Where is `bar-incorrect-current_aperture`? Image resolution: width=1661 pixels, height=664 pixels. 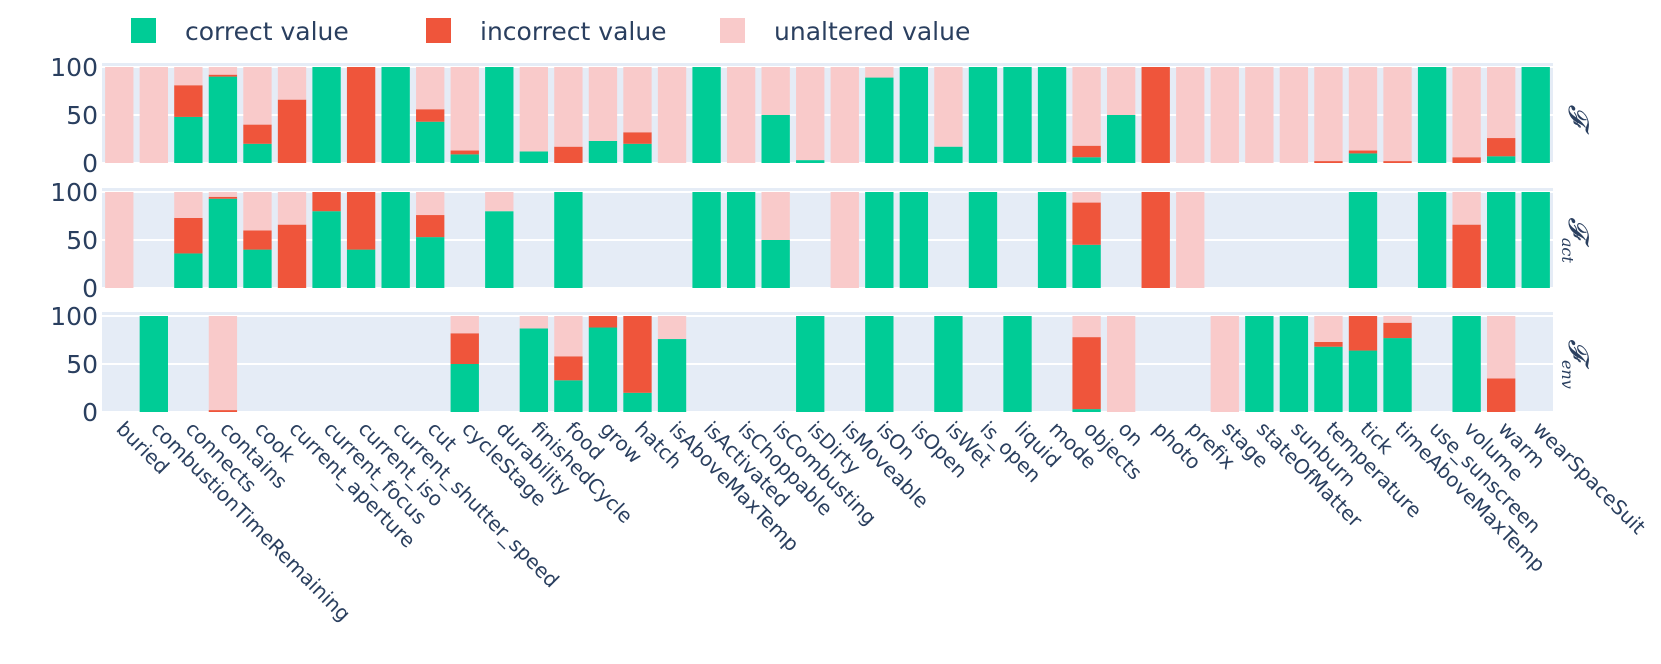
bar-incorrect-current_aperture is located at coordinates (292, 131).